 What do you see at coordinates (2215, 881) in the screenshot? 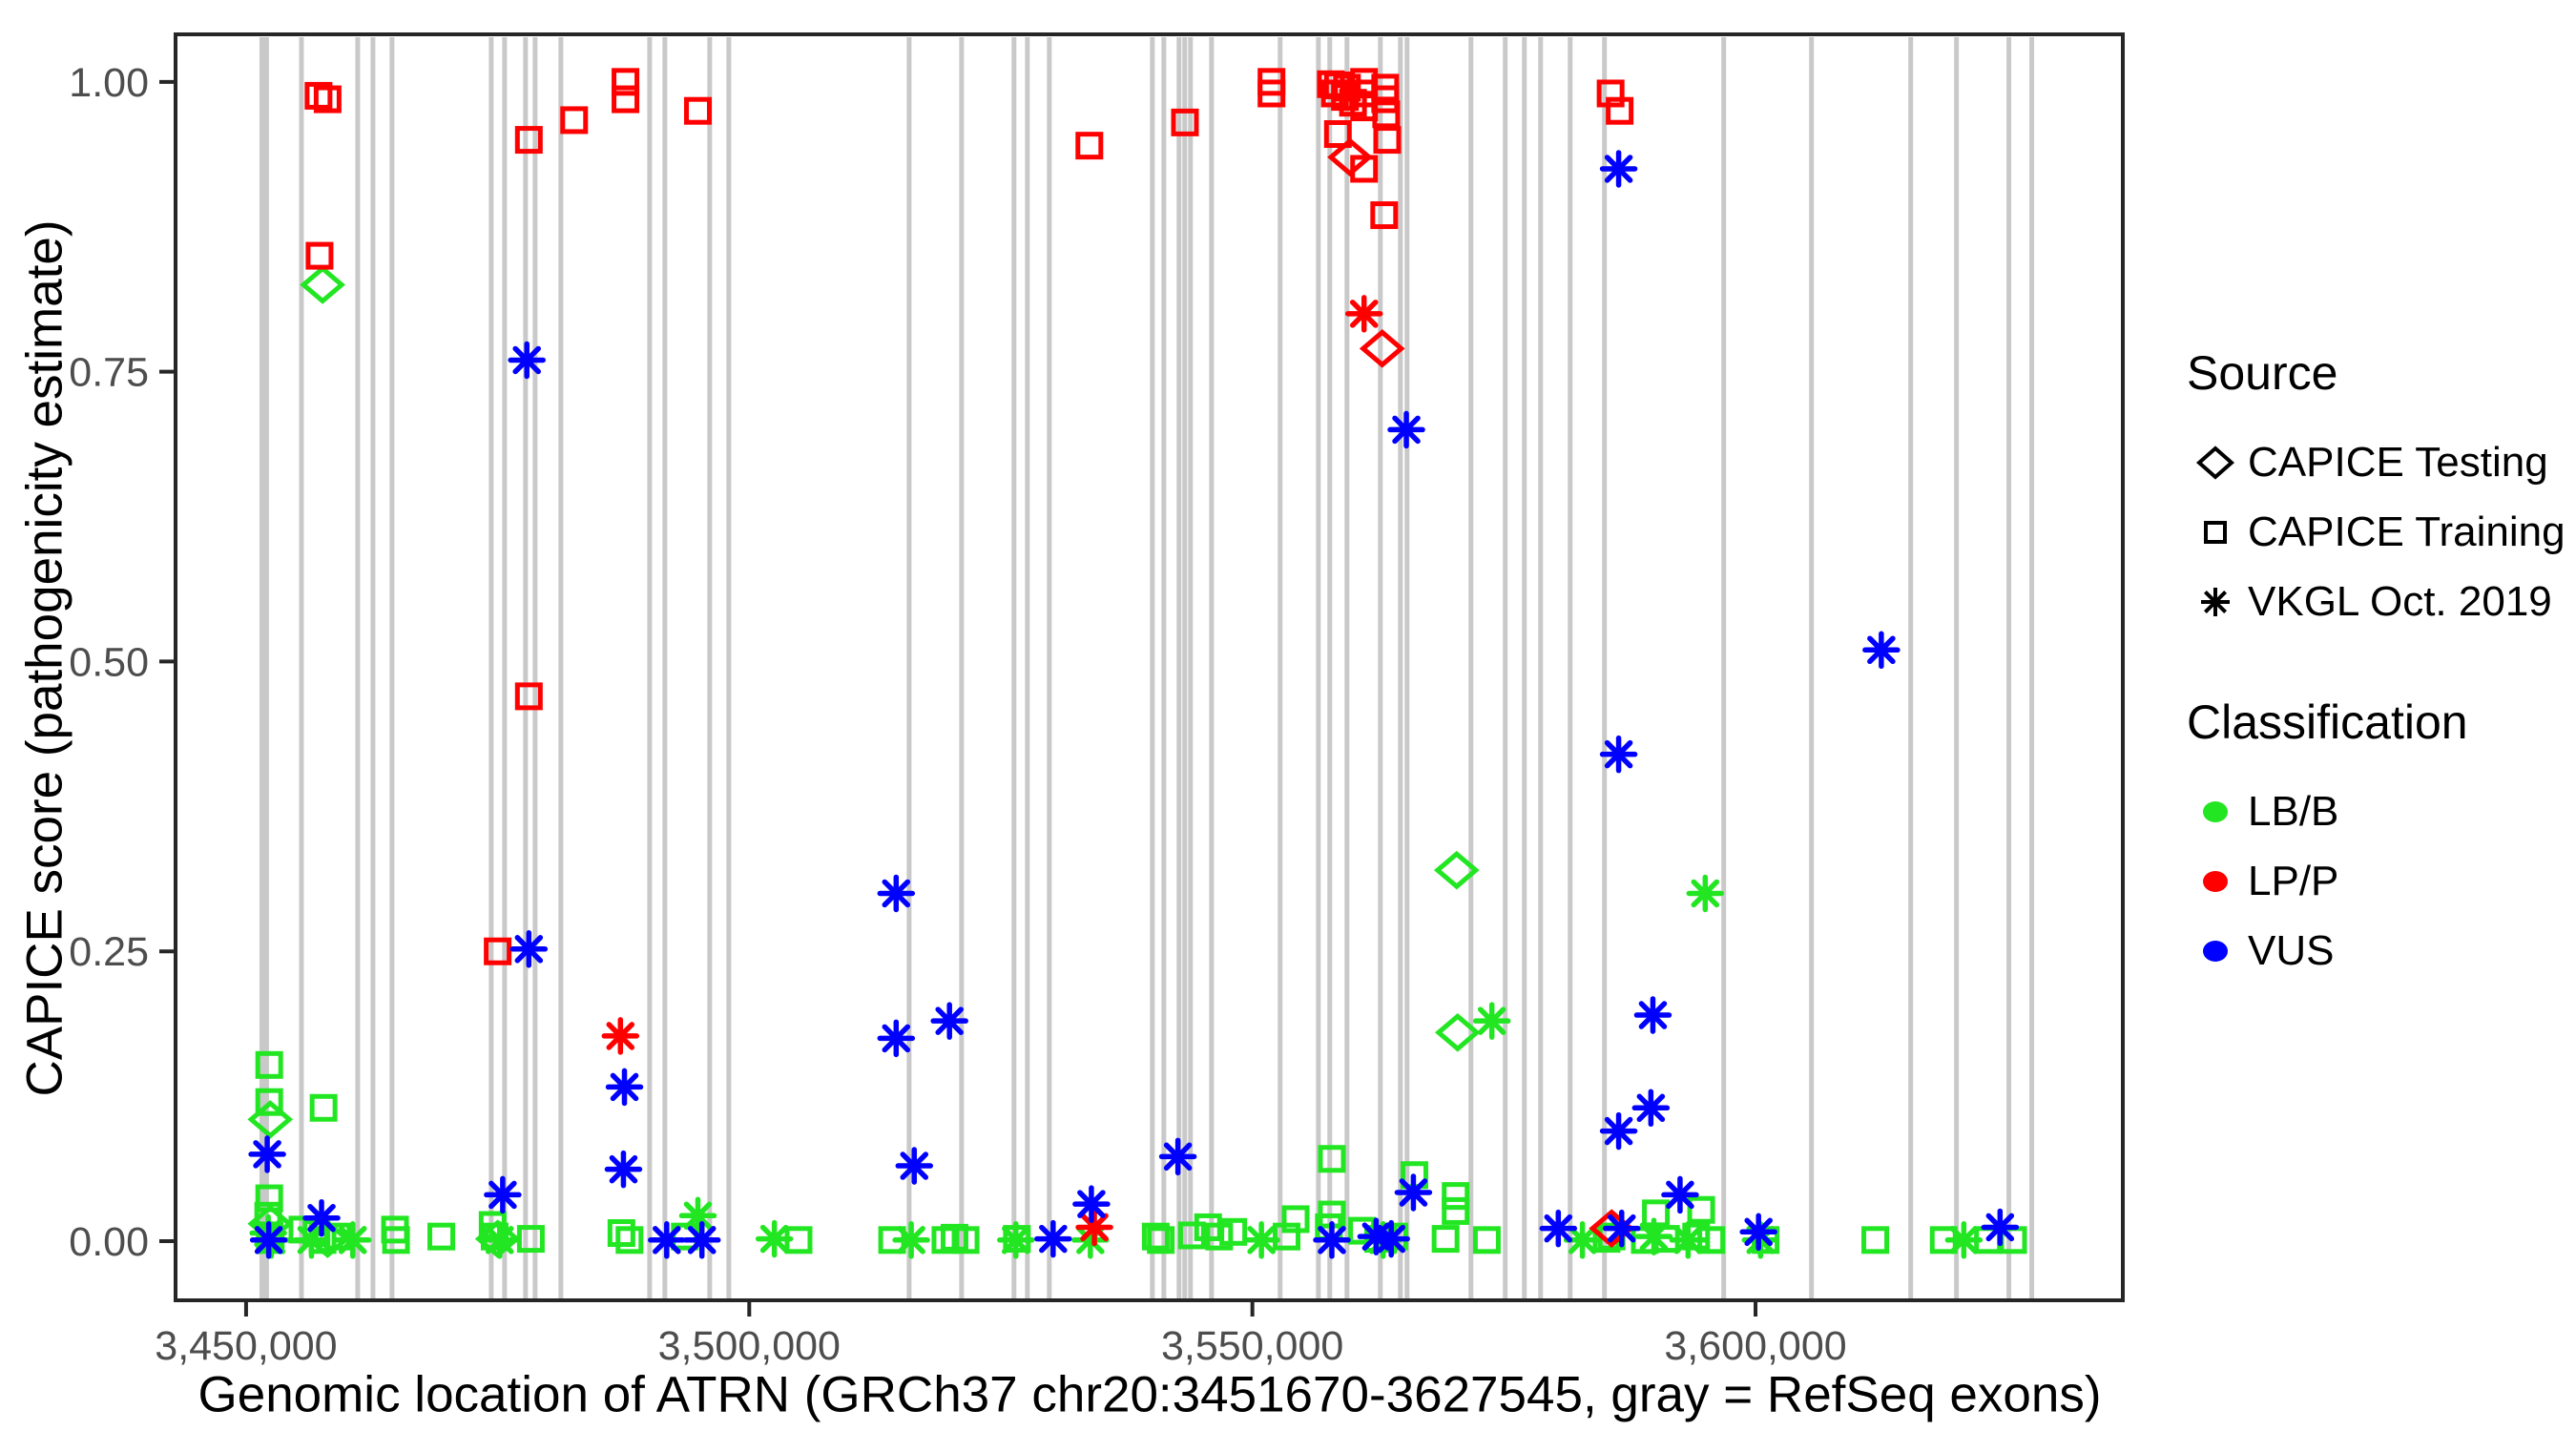
I see `lpp-dot-icon` at bounding box center [2215, 881].